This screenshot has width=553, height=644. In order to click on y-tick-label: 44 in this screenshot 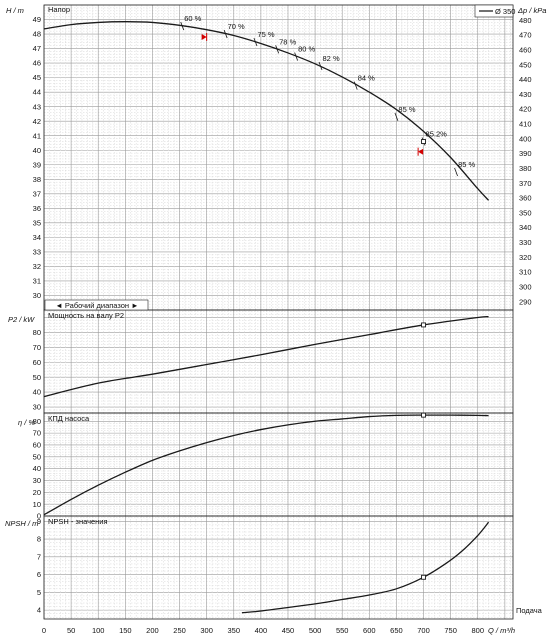, I will do `click(37, 92)`.